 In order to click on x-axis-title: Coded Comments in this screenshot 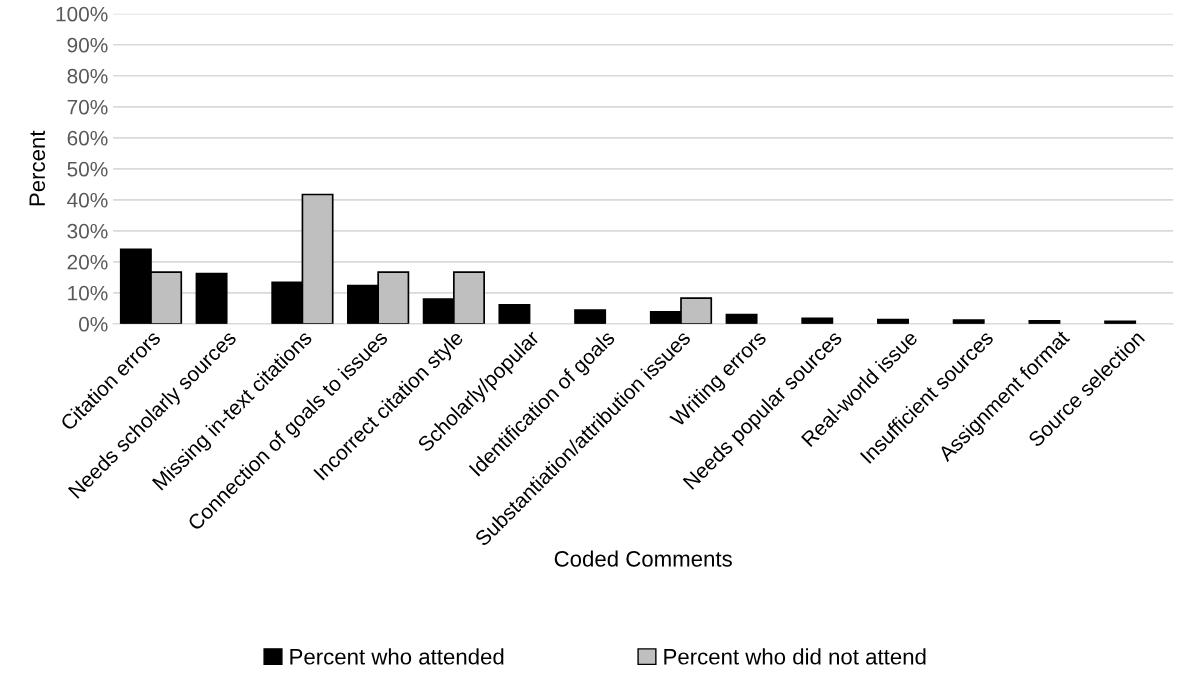, I will do `click(643, 558)`.